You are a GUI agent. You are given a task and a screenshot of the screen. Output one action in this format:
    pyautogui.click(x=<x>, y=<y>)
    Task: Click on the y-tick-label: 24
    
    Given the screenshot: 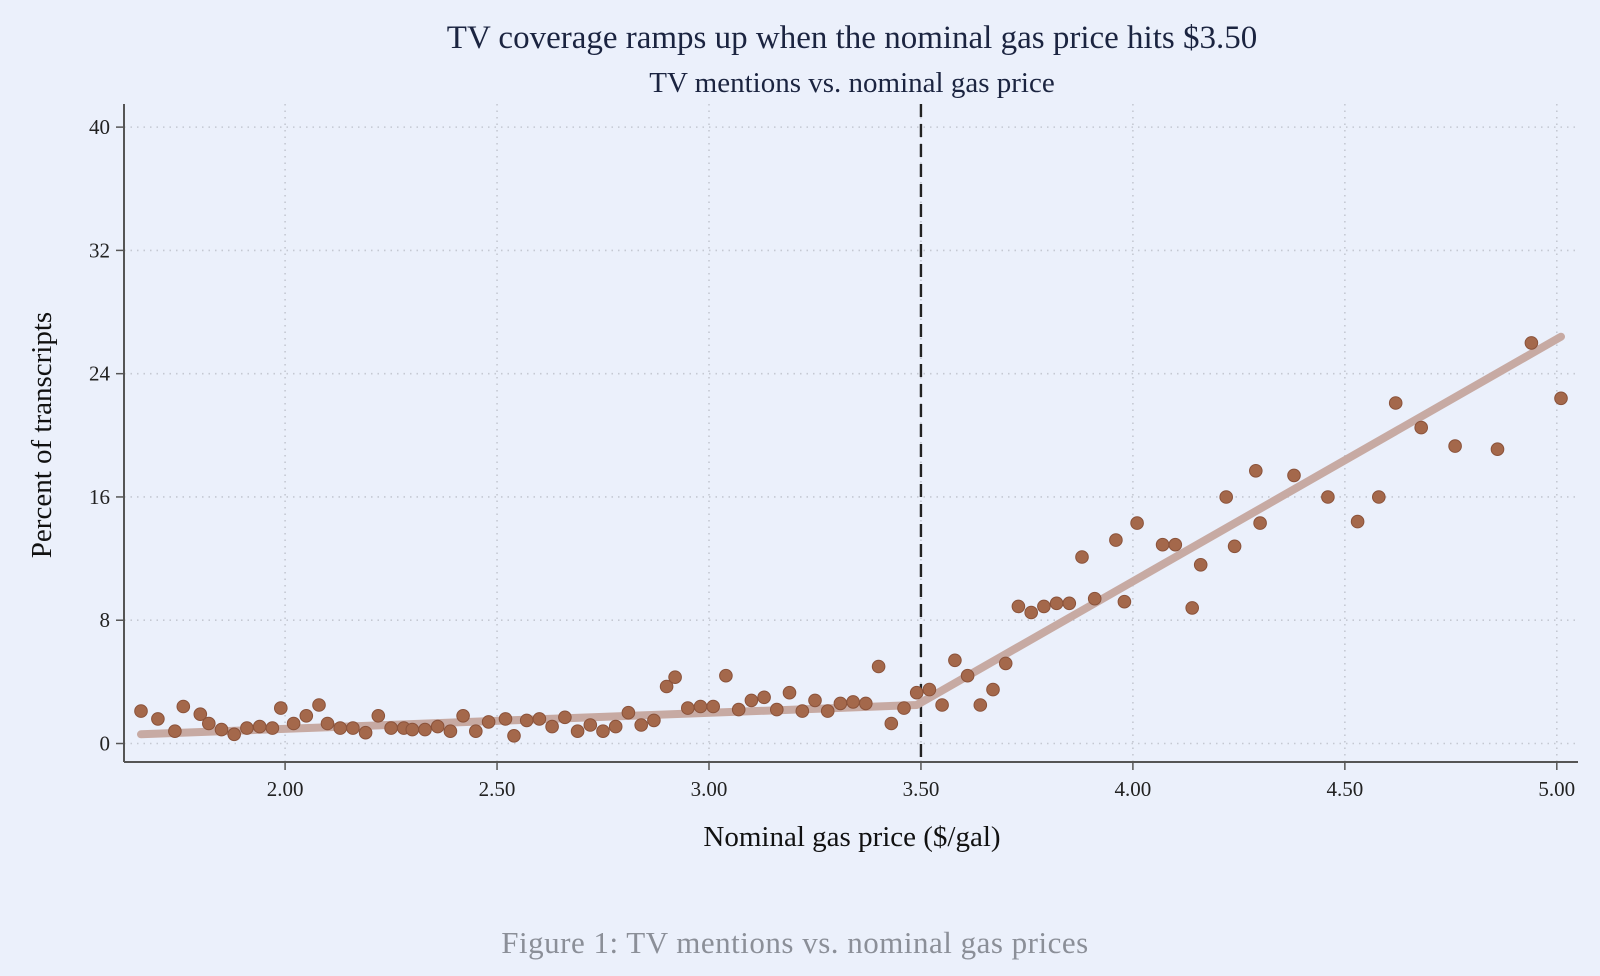 What is the action you would take?
    pyautogui.click(x=100, y=374)
    